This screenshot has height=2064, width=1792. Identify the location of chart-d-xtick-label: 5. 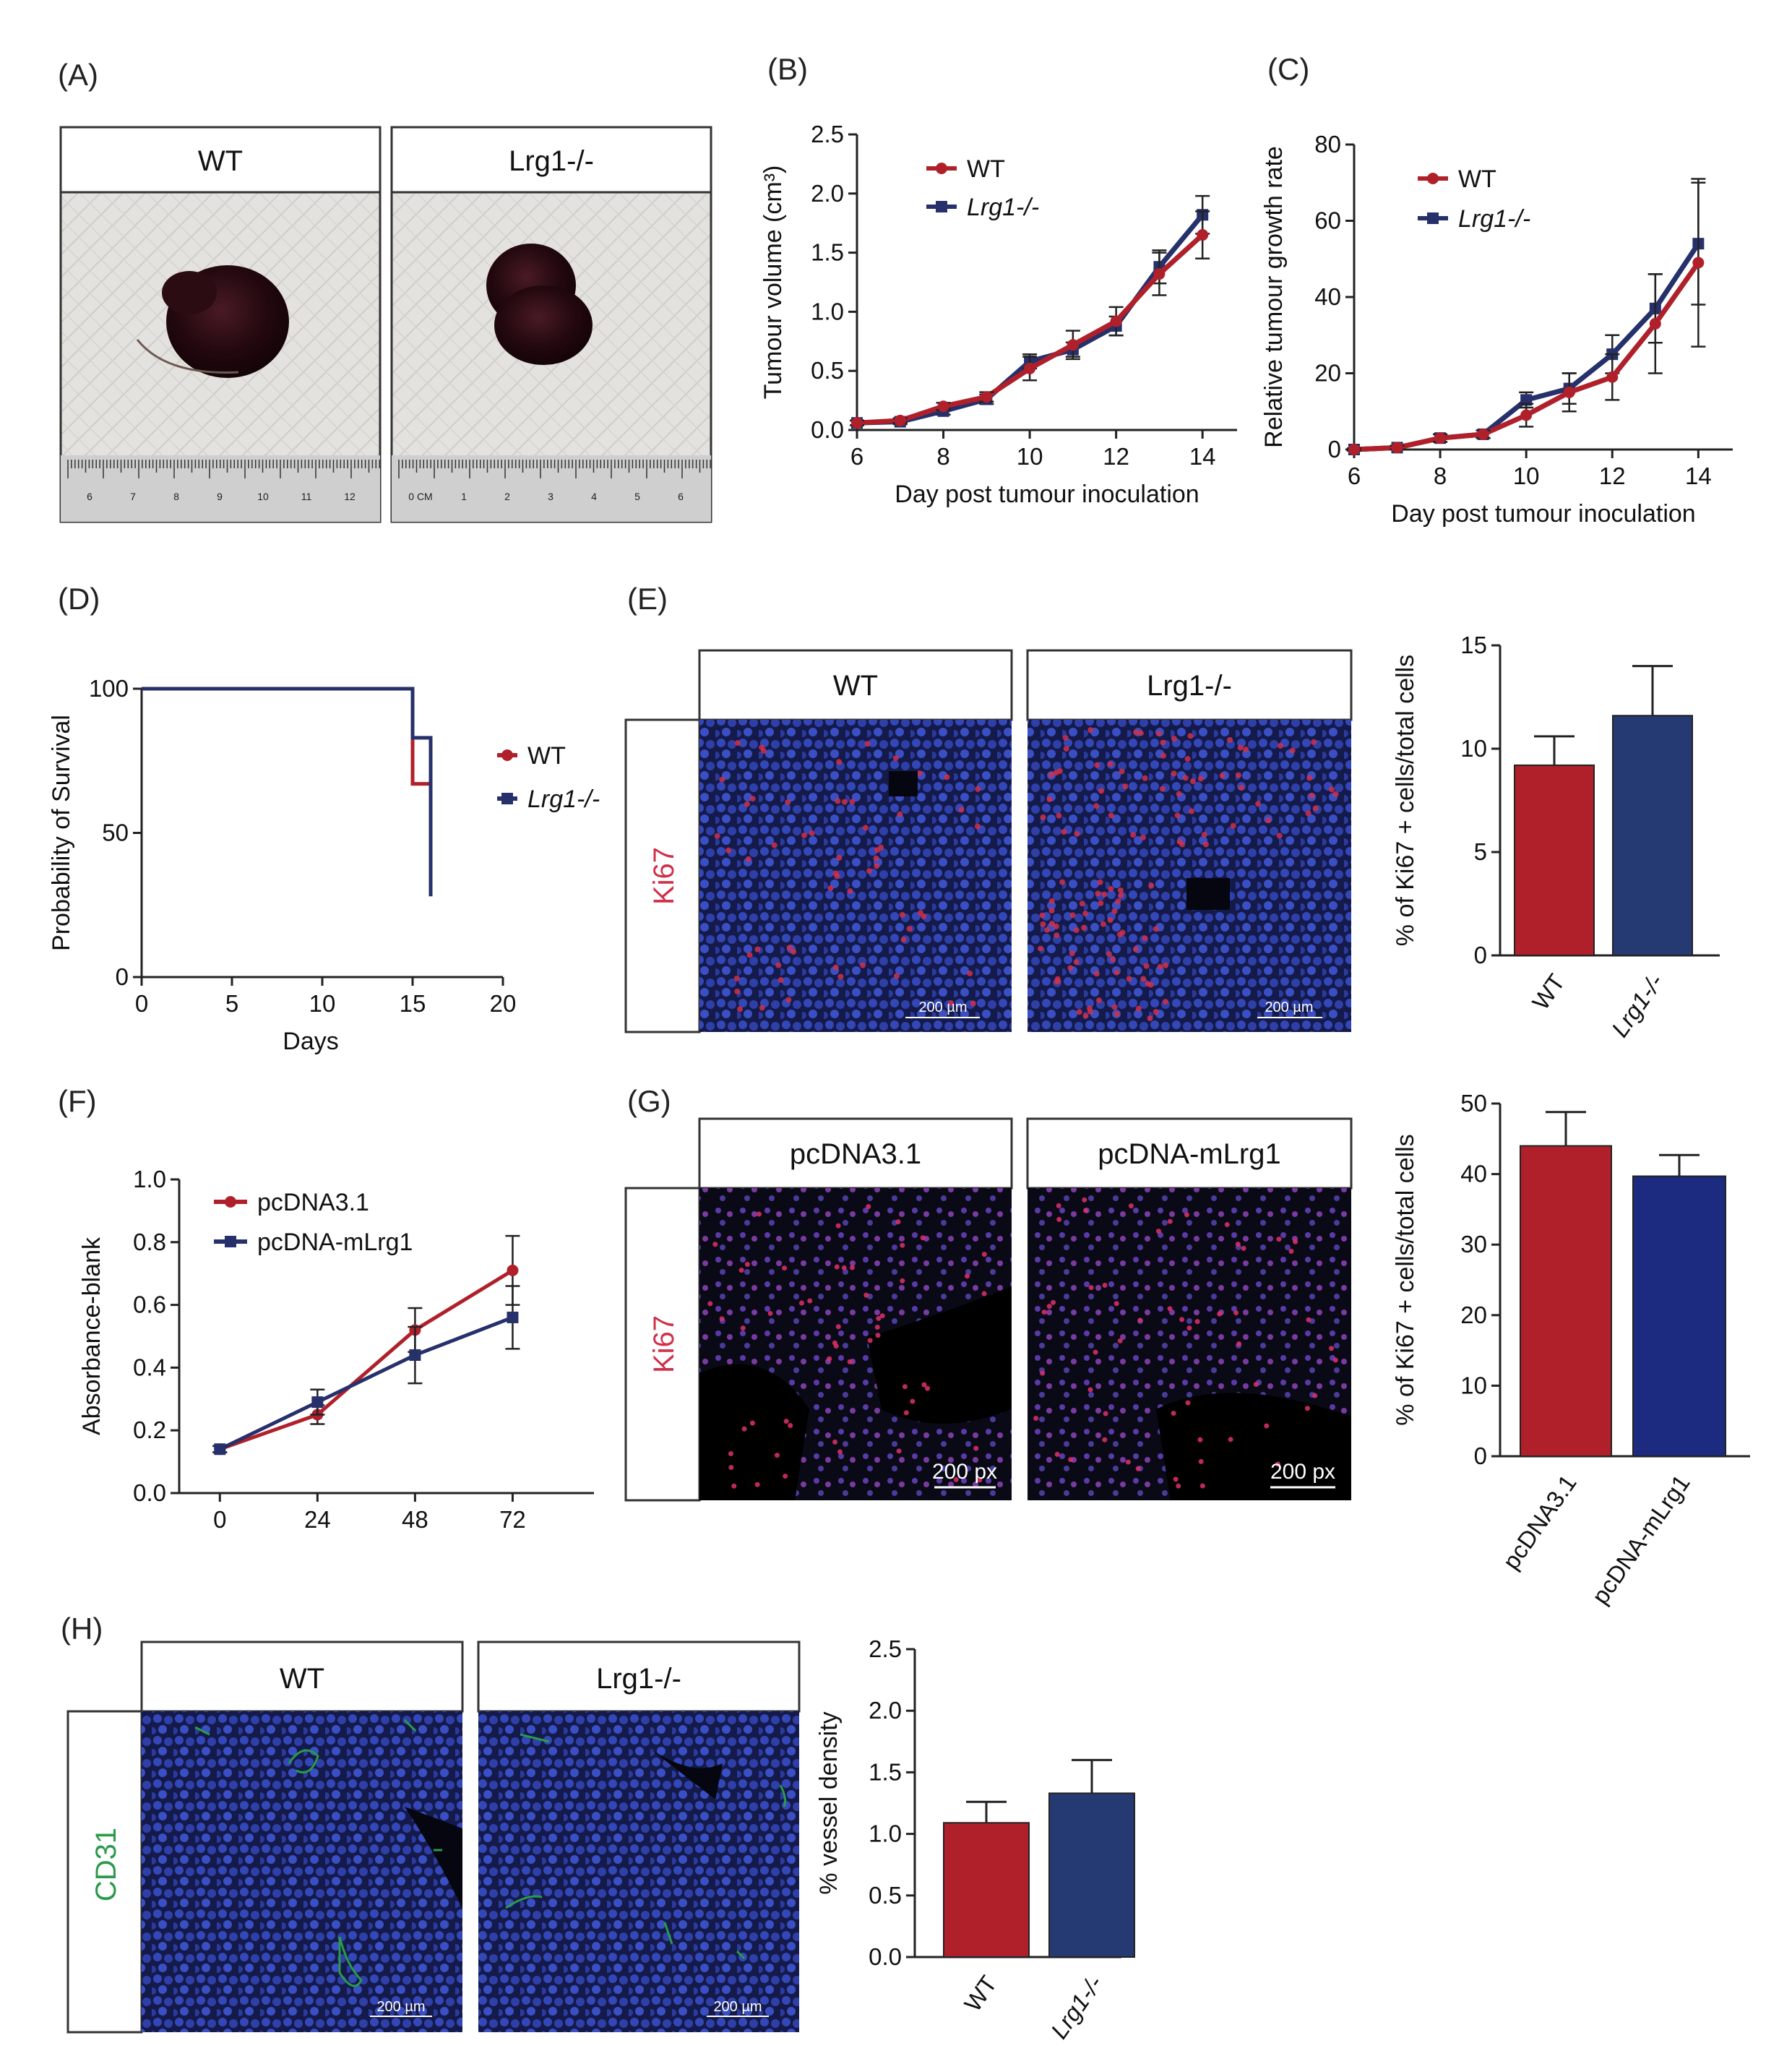
(231, 1003).